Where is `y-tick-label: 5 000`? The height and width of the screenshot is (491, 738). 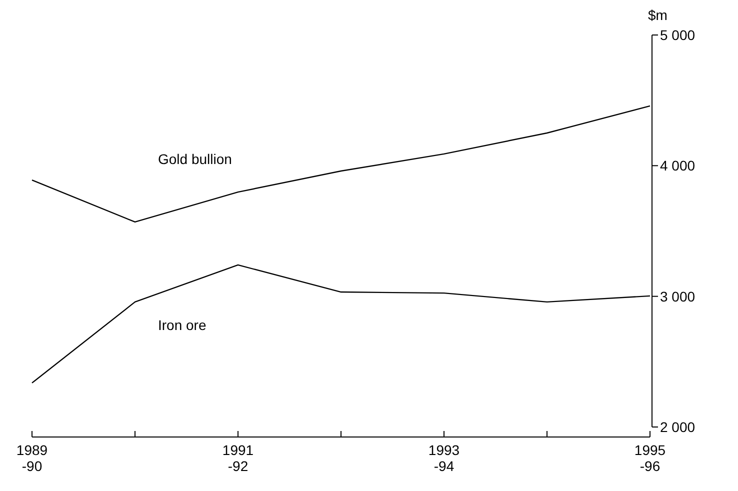 y-tick-label: 5 000 is located at coordinates (678, 35).